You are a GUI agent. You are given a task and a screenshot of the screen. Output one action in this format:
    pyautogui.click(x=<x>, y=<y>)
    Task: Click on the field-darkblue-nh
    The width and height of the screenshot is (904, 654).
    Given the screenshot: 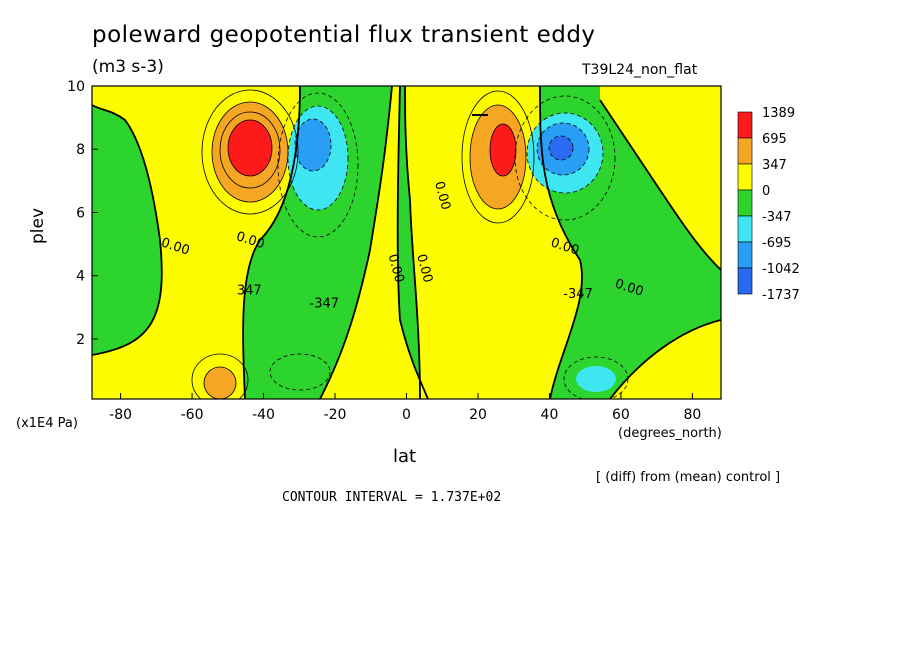 What is the action you would take?
    pyautogui.click(x=561, y=148)
    